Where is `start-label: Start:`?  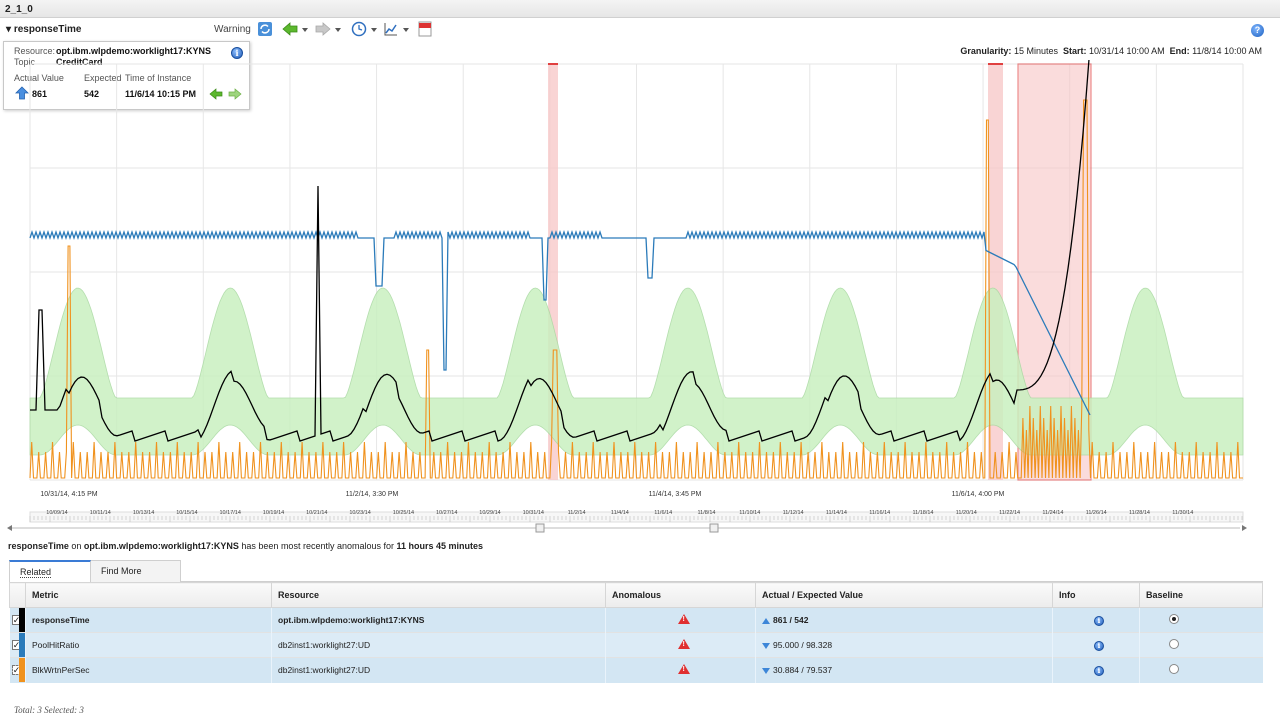 start-label: Start: is located at coordinates (1074, 51).